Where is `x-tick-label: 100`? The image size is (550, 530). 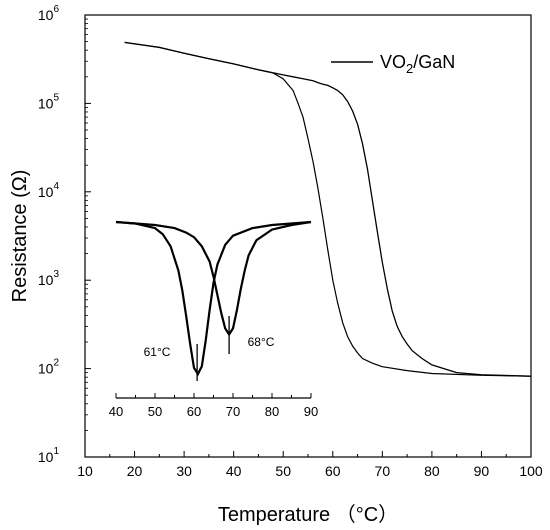
x-tick-label: 100 is located at coordinates (531, 471).